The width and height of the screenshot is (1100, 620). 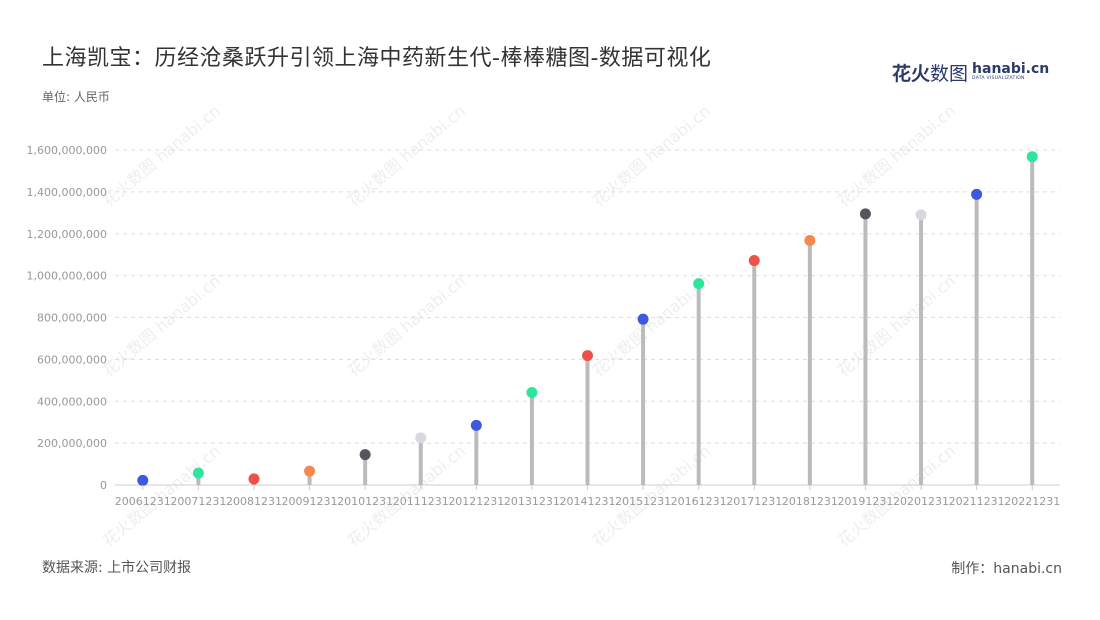 I want to click on y-tick-label: 1,000,000,000, so click(x=67, y=276).